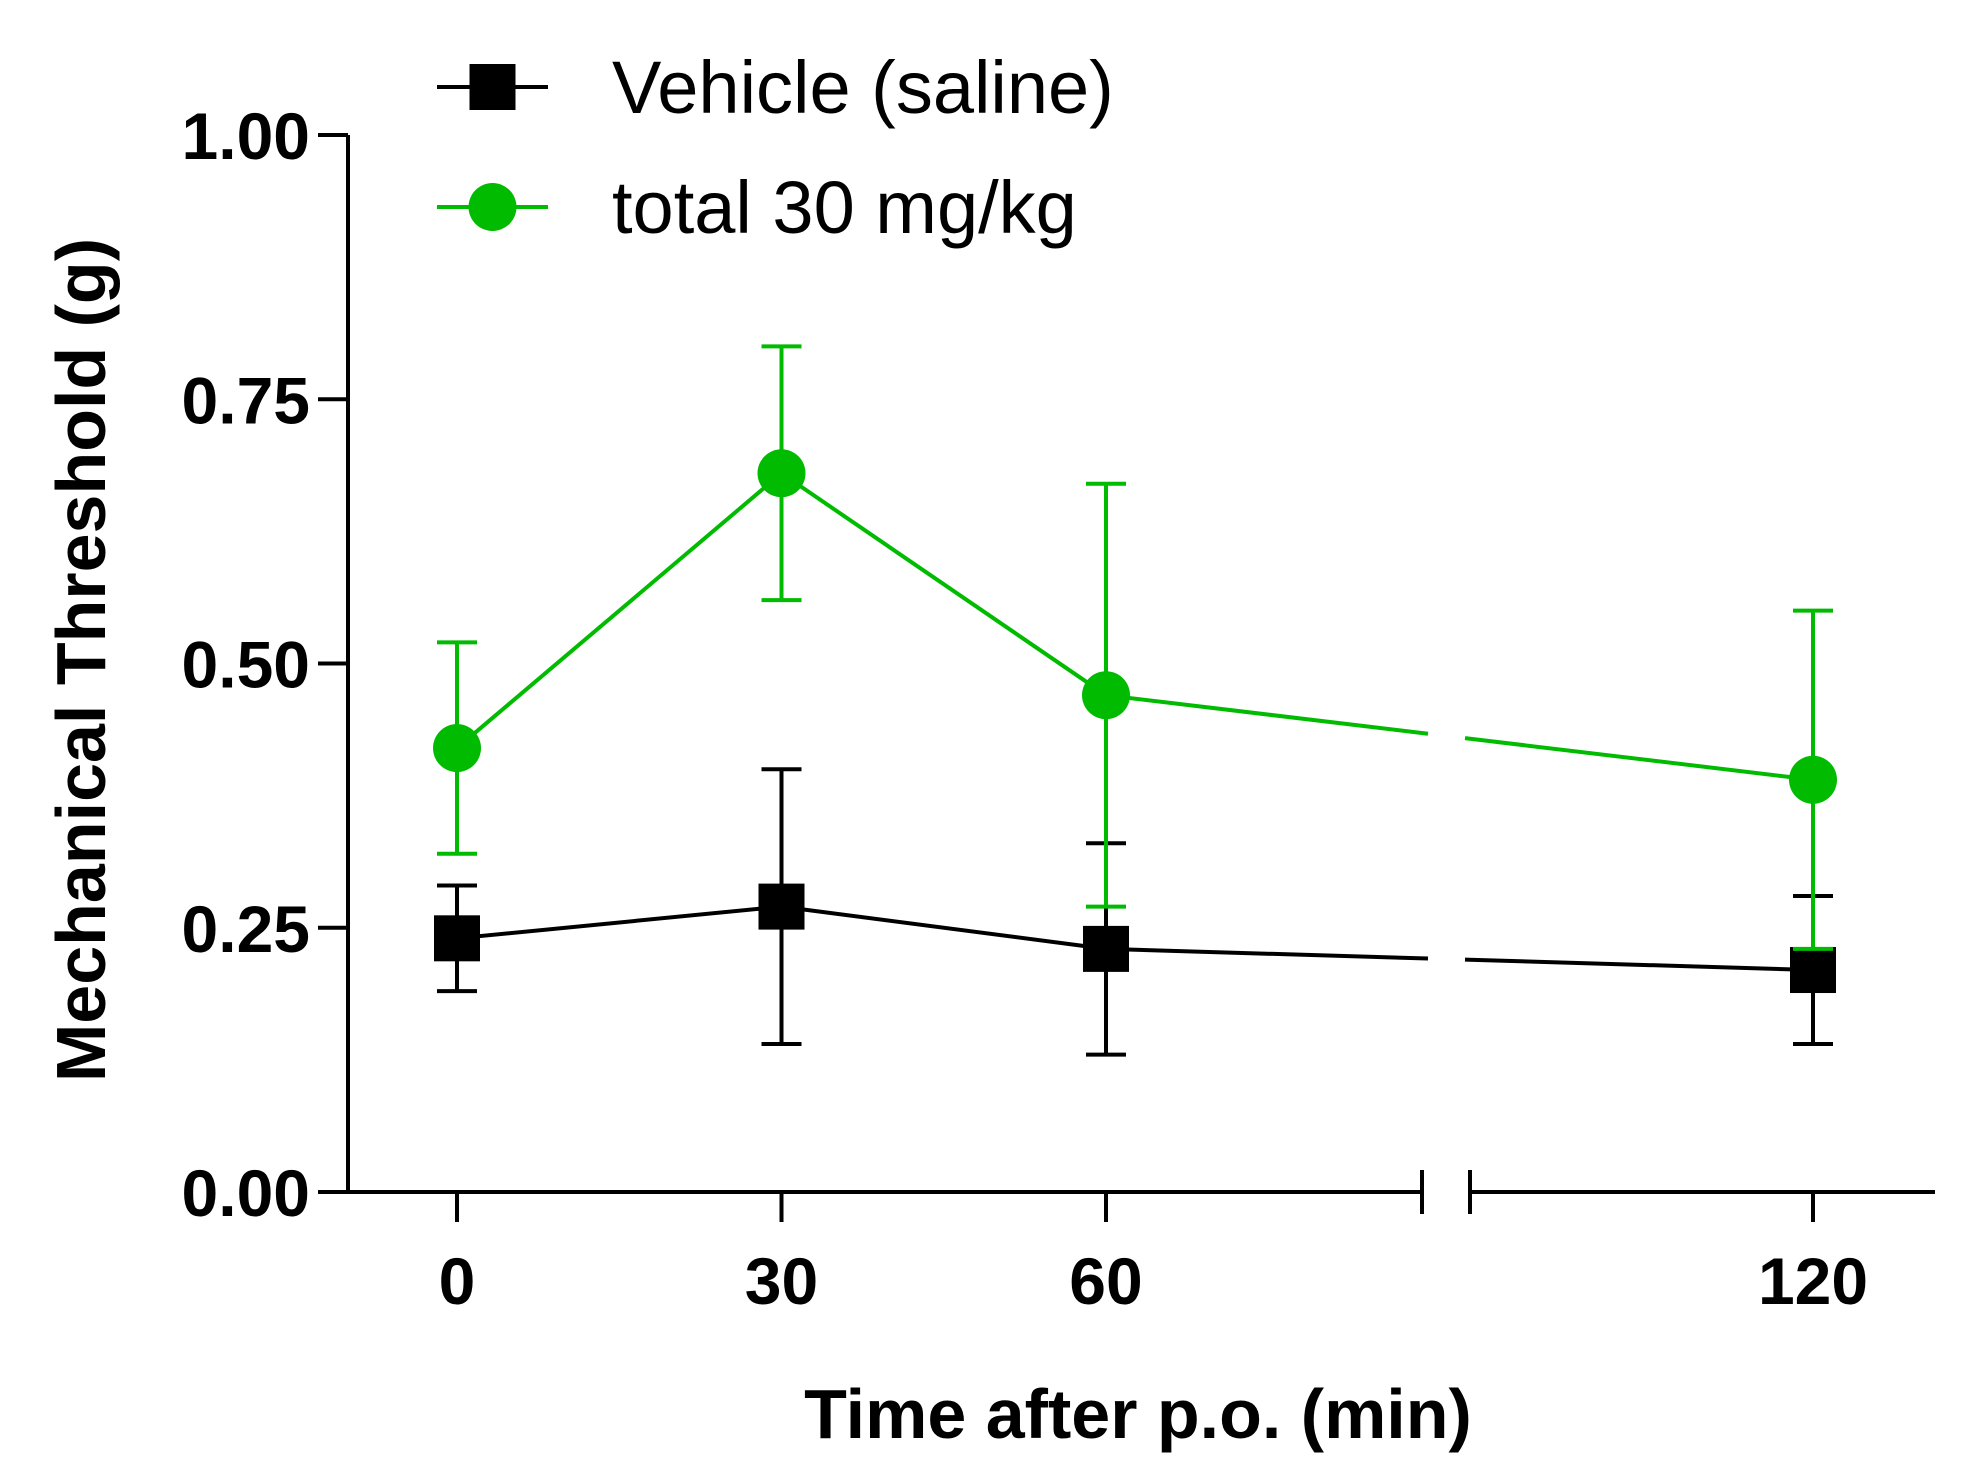  Describe the element at coordinates (775, 147) in the screenshot. I see `legend: Vehicle (saline) total 30 mg/kg` at that location.